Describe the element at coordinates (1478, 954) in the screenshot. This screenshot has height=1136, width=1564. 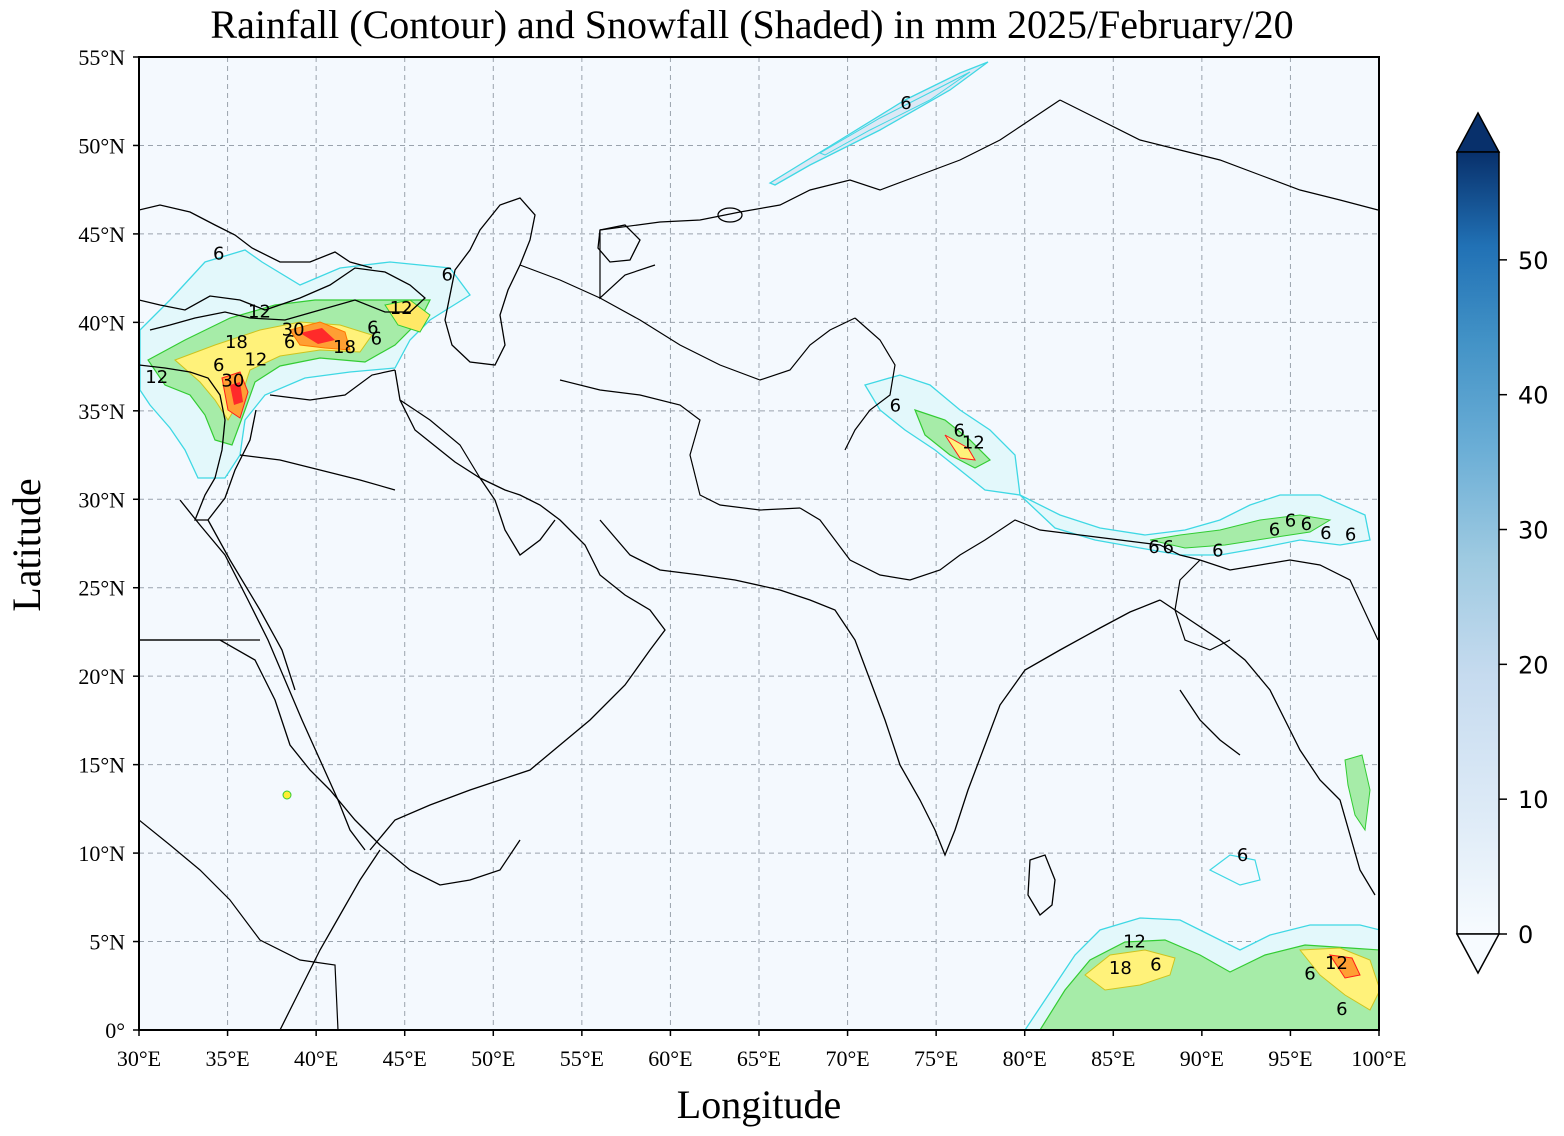
I see `colorbar-extend-bottom` at that location.